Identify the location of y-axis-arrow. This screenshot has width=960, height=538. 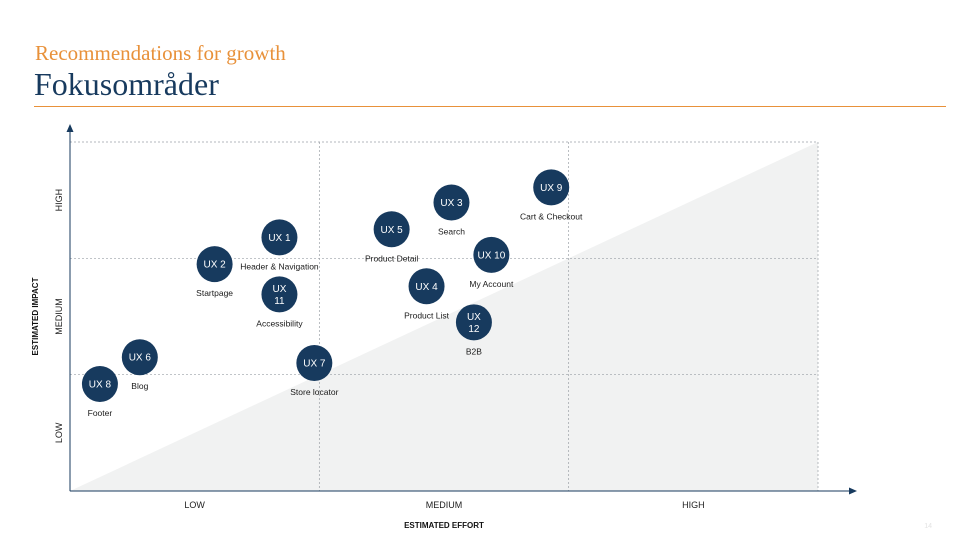
(70, 128).